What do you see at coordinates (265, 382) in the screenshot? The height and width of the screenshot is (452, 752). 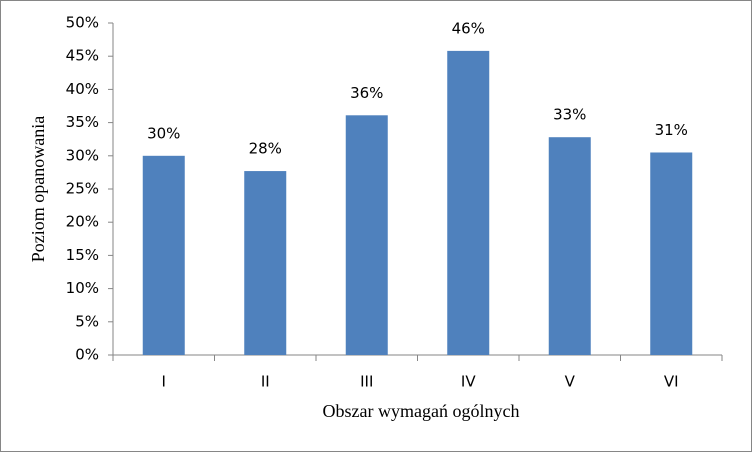 I see `x-tick-label: II` at bounding box center [265, 382].